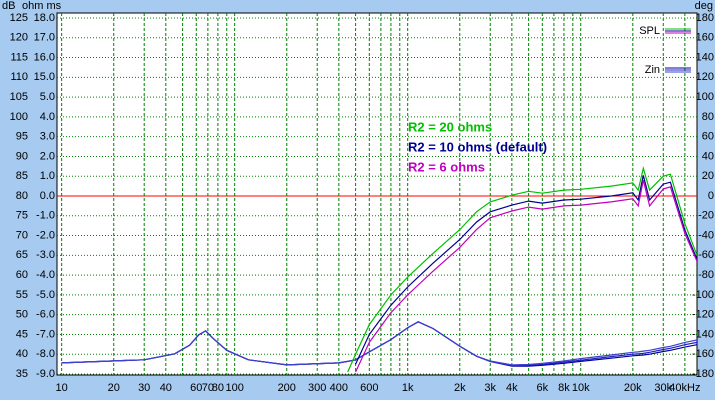  Describe the element at coordinates (708, 156) in the screenshot. I see `y2-tick-label: 40` at that location.